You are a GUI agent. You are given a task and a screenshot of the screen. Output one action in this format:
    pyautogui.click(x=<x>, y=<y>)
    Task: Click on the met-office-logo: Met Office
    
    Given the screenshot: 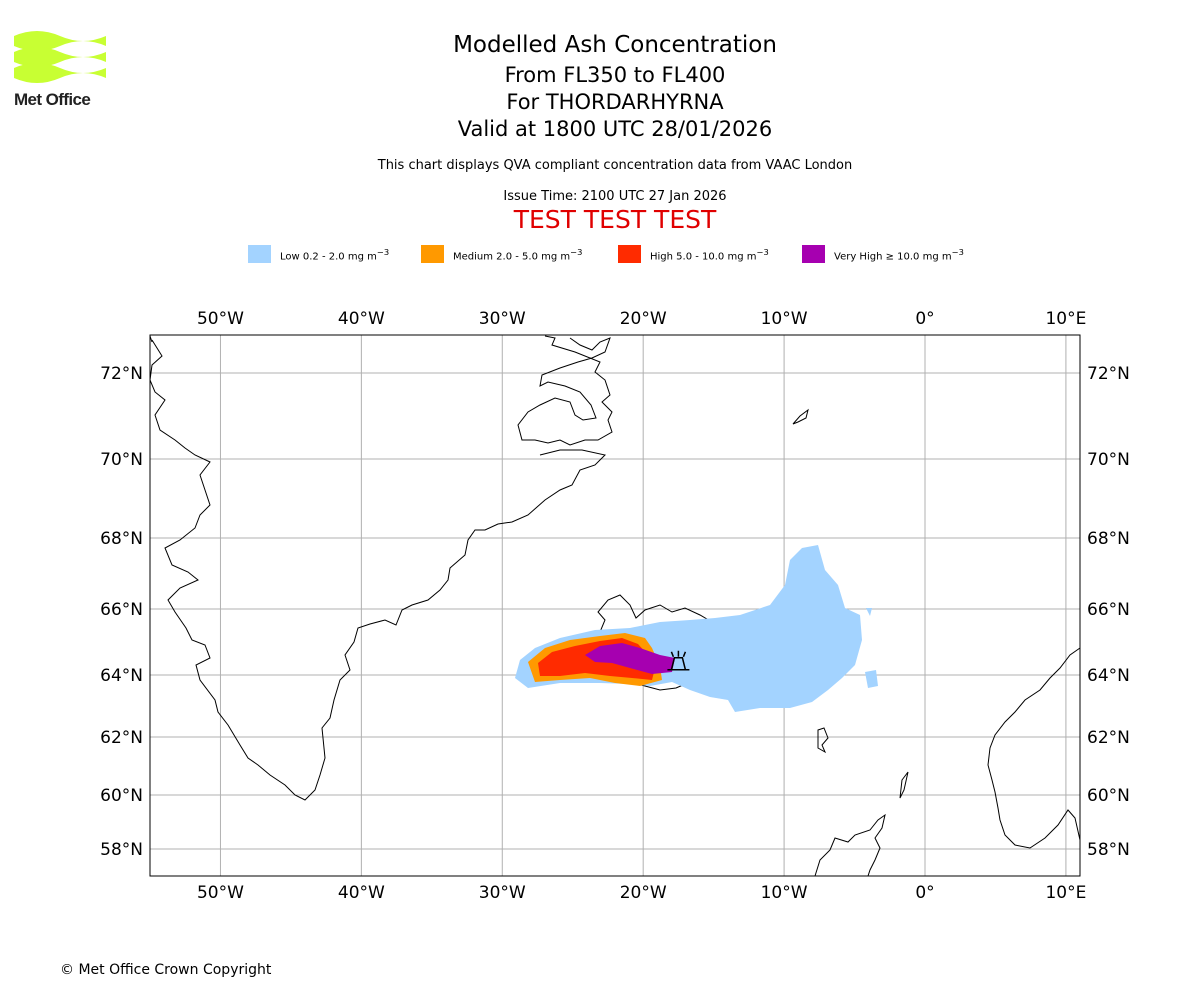 What is the action you would take?
    pyautogui.click(x=60, y=71)
    